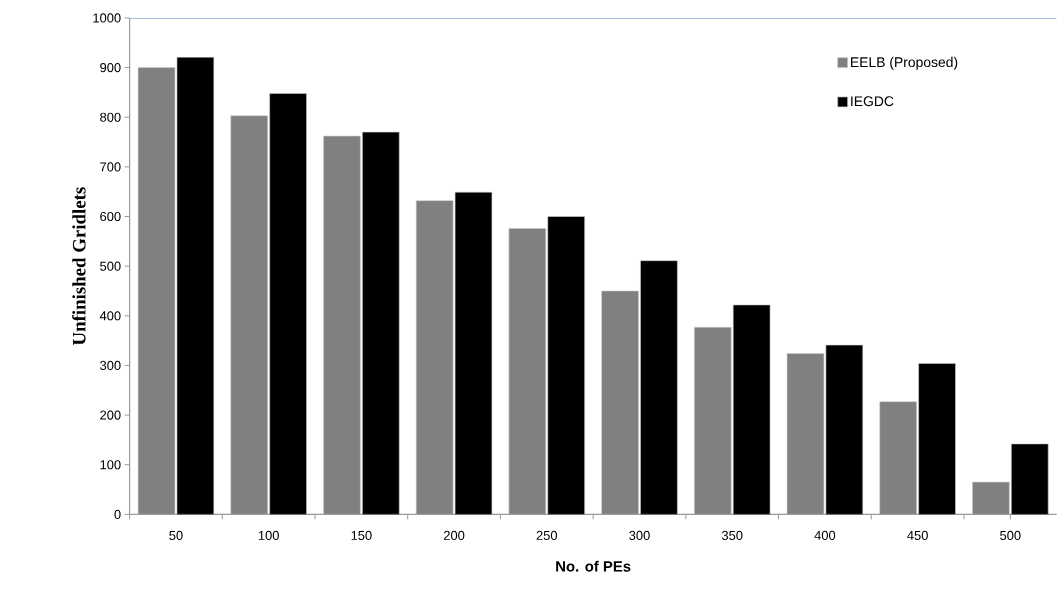  What do you see at coordinates (454, 535) in the screenshot?
I see `x-tick-label: 200` at bounding box center [454, 535].